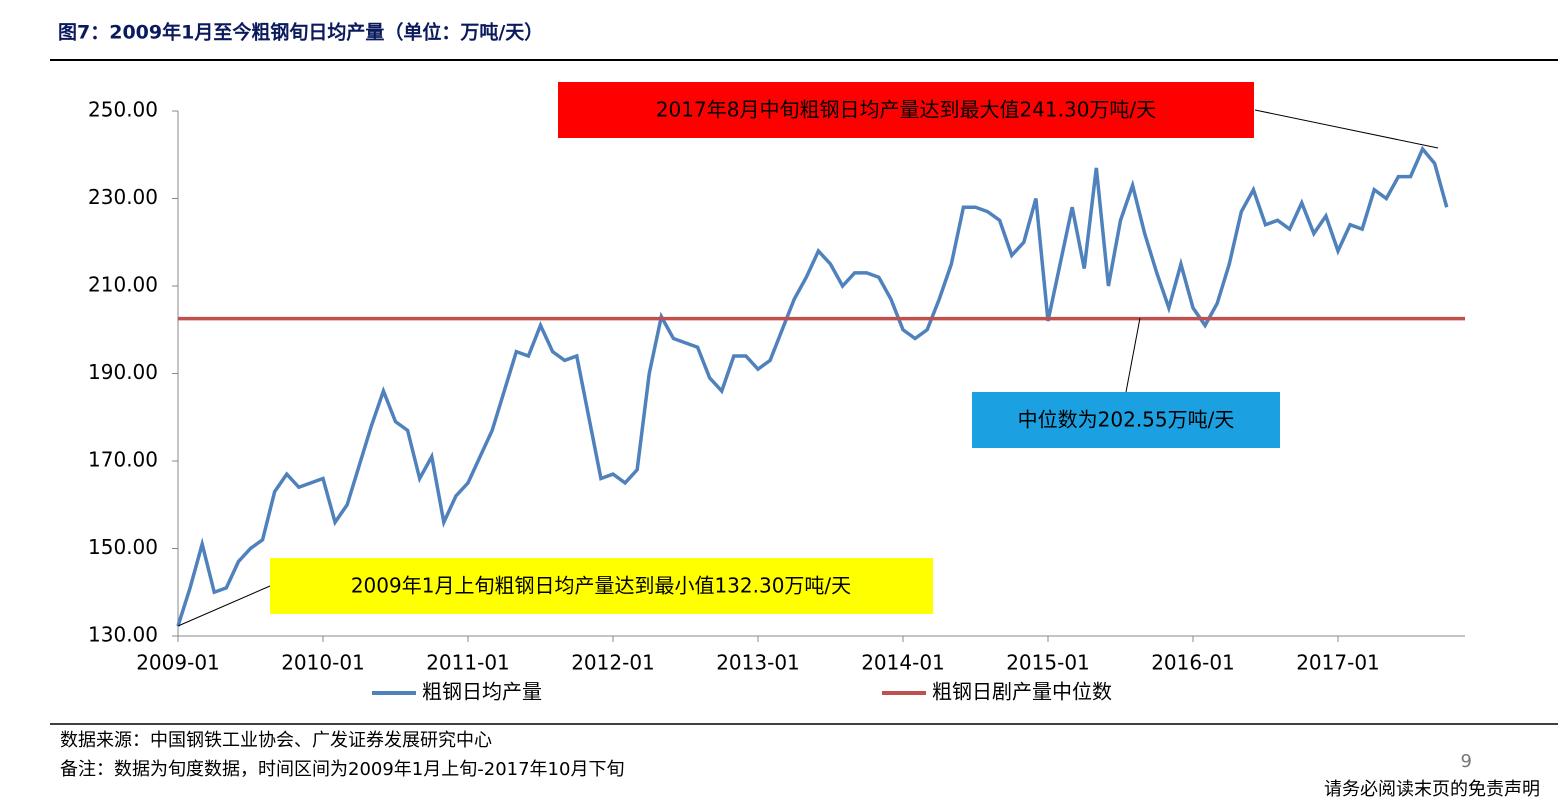 This screenshot has height=807, width=1560. I want to click on legend-label: 粗钢日剧产量中位数, so click(1022, 692).